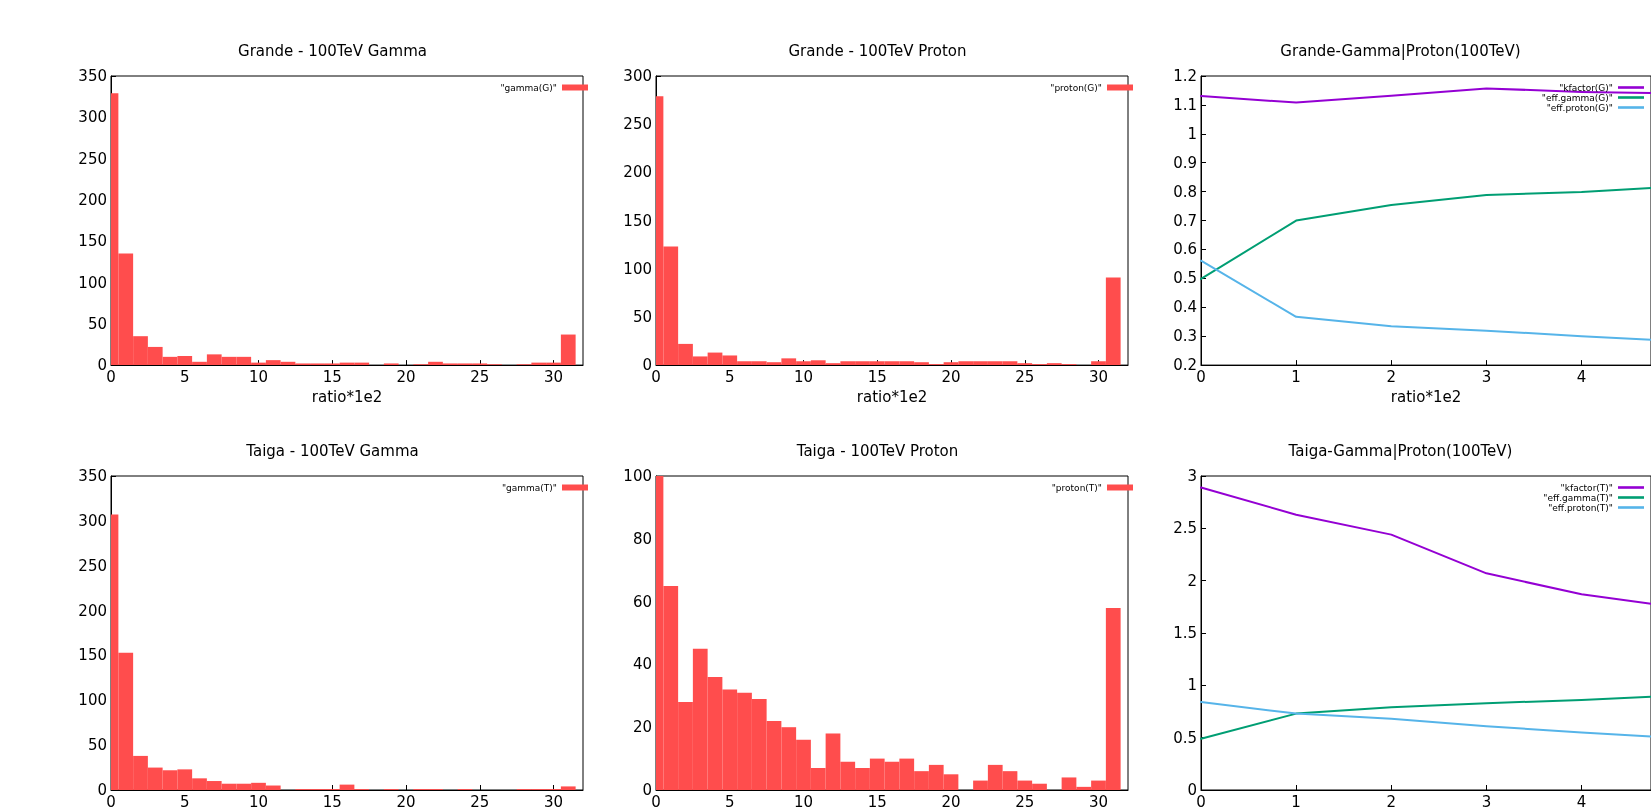 Image resolution: width=1651 pixels, height=809 pixels. I want to click on legend-label: "eff.gamma(G)", so click(1577, 97).